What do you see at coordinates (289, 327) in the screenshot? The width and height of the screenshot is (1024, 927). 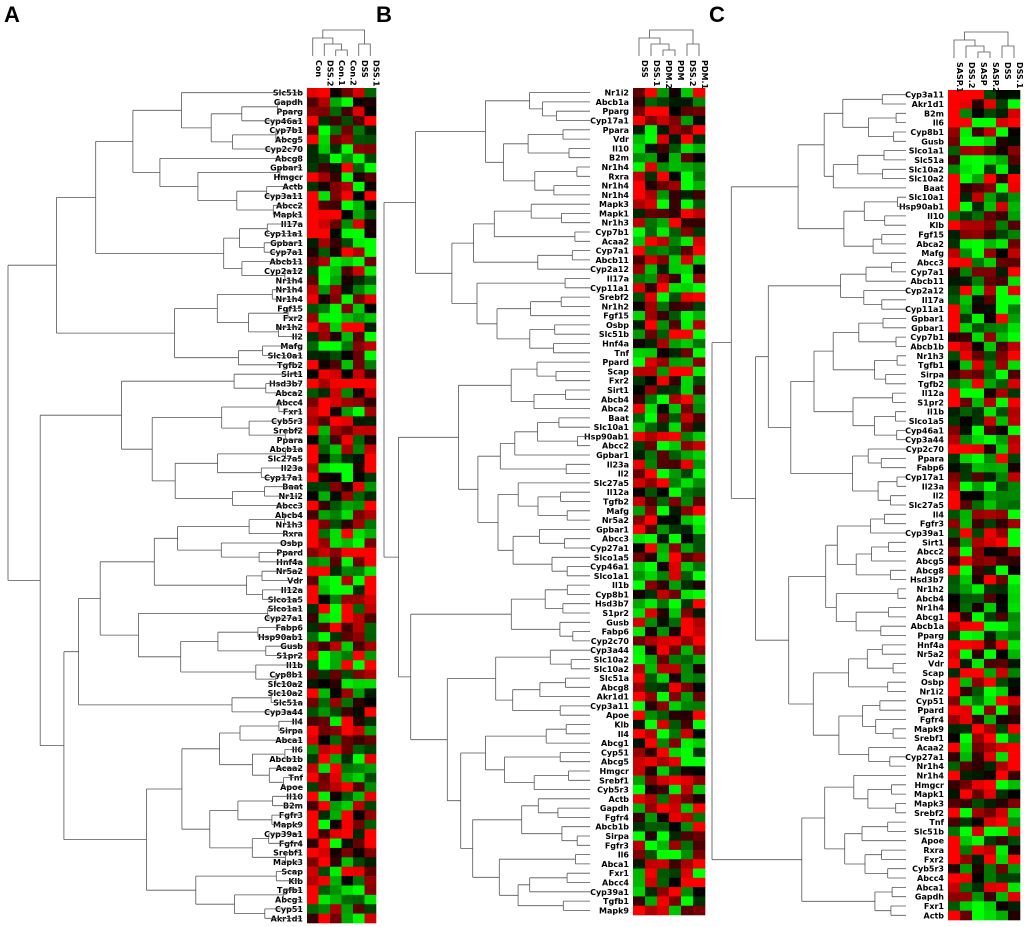 I see `row-label: Nr1h2` at bounding box center [289, 327].